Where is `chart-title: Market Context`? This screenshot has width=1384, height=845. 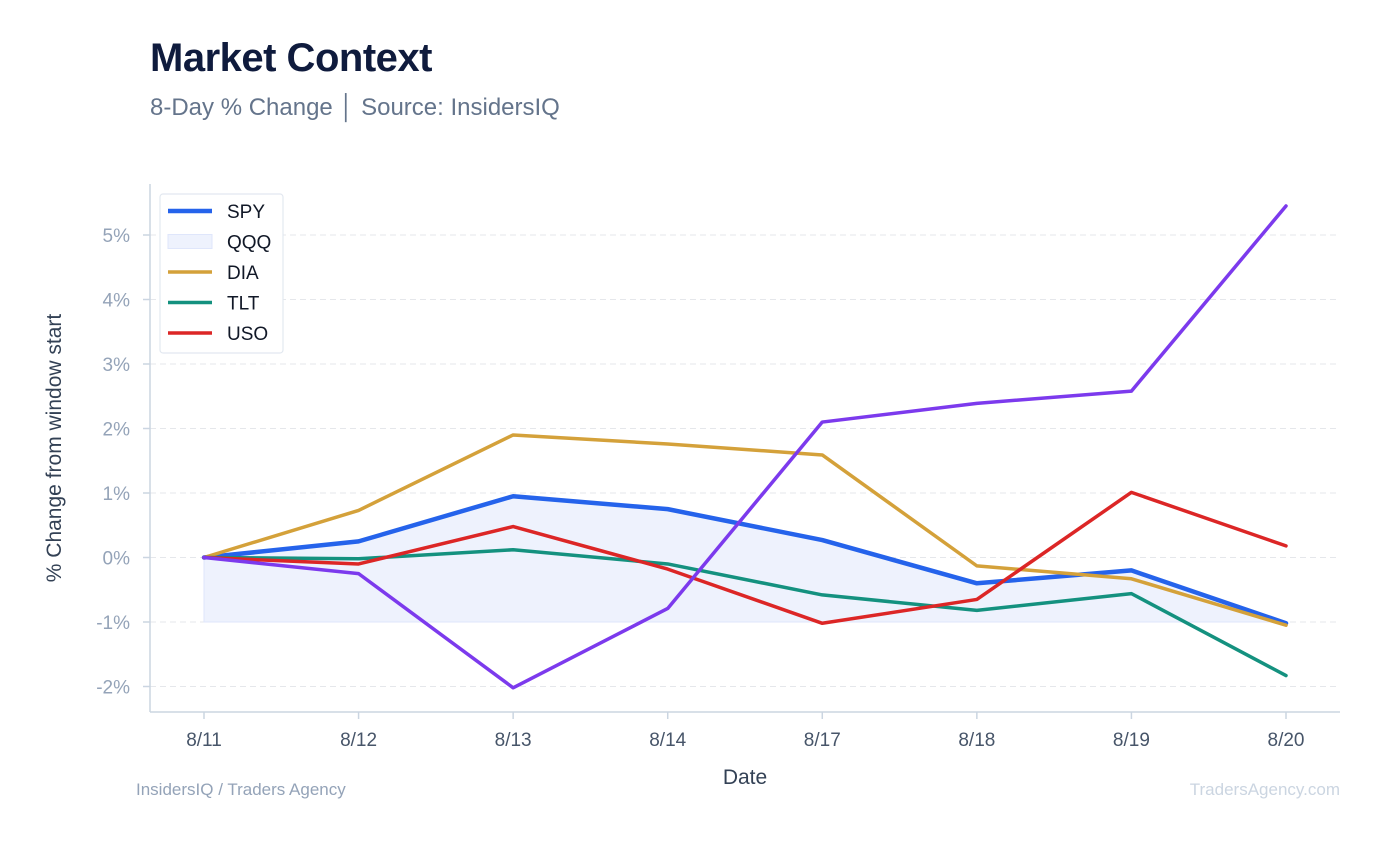
chart-title: Market Context is located at coordinates (291, 58).